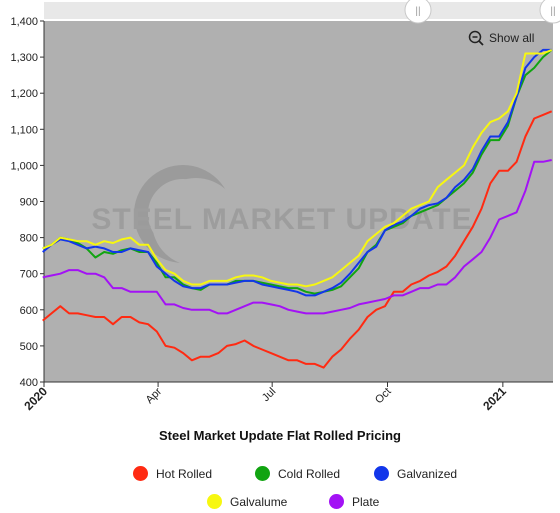 The height and width of the screenshot is (513, 560). I want to click on show-all-label: Show all, so click(512, 38).